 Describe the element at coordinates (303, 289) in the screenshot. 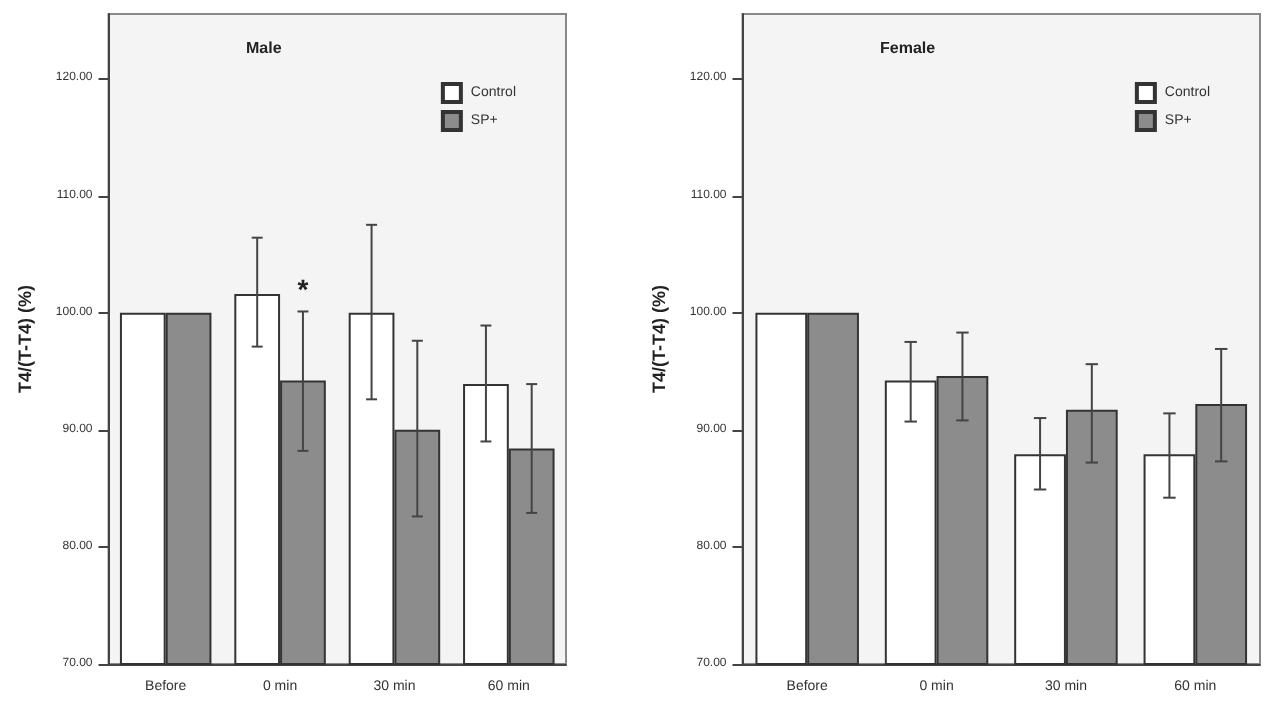

I see `annotation: *` at that location.